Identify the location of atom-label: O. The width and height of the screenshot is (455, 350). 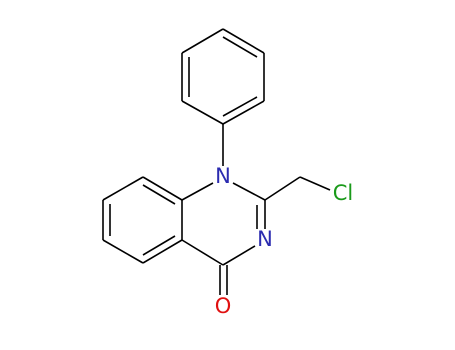
(223, 306).